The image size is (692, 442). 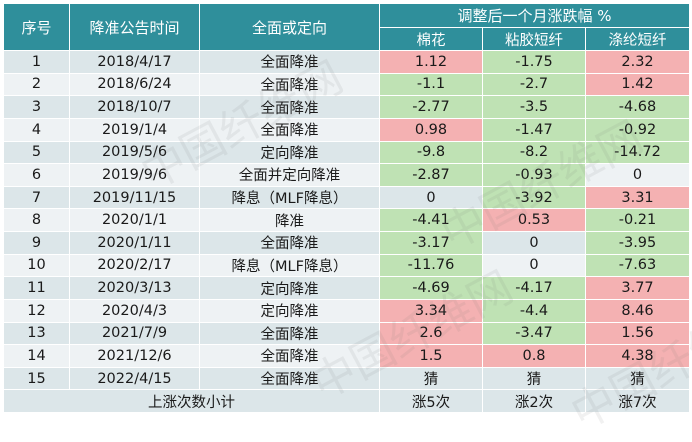 What do you see at coordinates (134, 333) in the screenshot?
I see `cell-date: 2021/7/9` at bounding box center [134, 333].